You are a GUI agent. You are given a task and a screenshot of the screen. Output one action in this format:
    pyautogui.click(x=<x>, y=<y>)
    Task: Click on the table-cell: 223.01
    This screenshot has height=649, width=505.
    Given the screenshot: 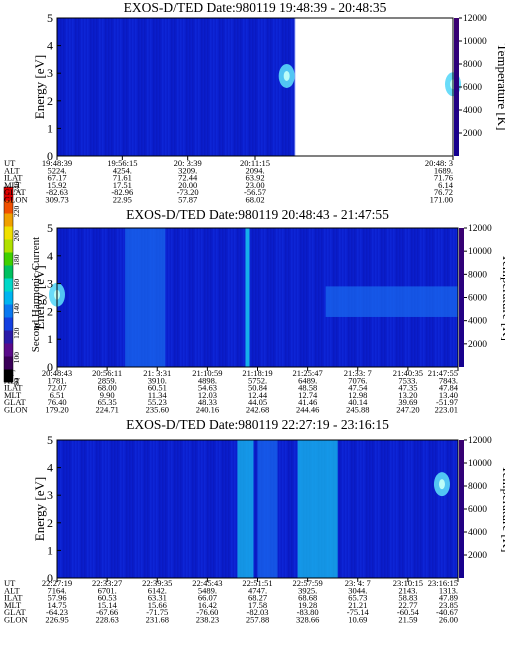 What is the action you would take?
    pyautogui.click(x=446, y=410)
    